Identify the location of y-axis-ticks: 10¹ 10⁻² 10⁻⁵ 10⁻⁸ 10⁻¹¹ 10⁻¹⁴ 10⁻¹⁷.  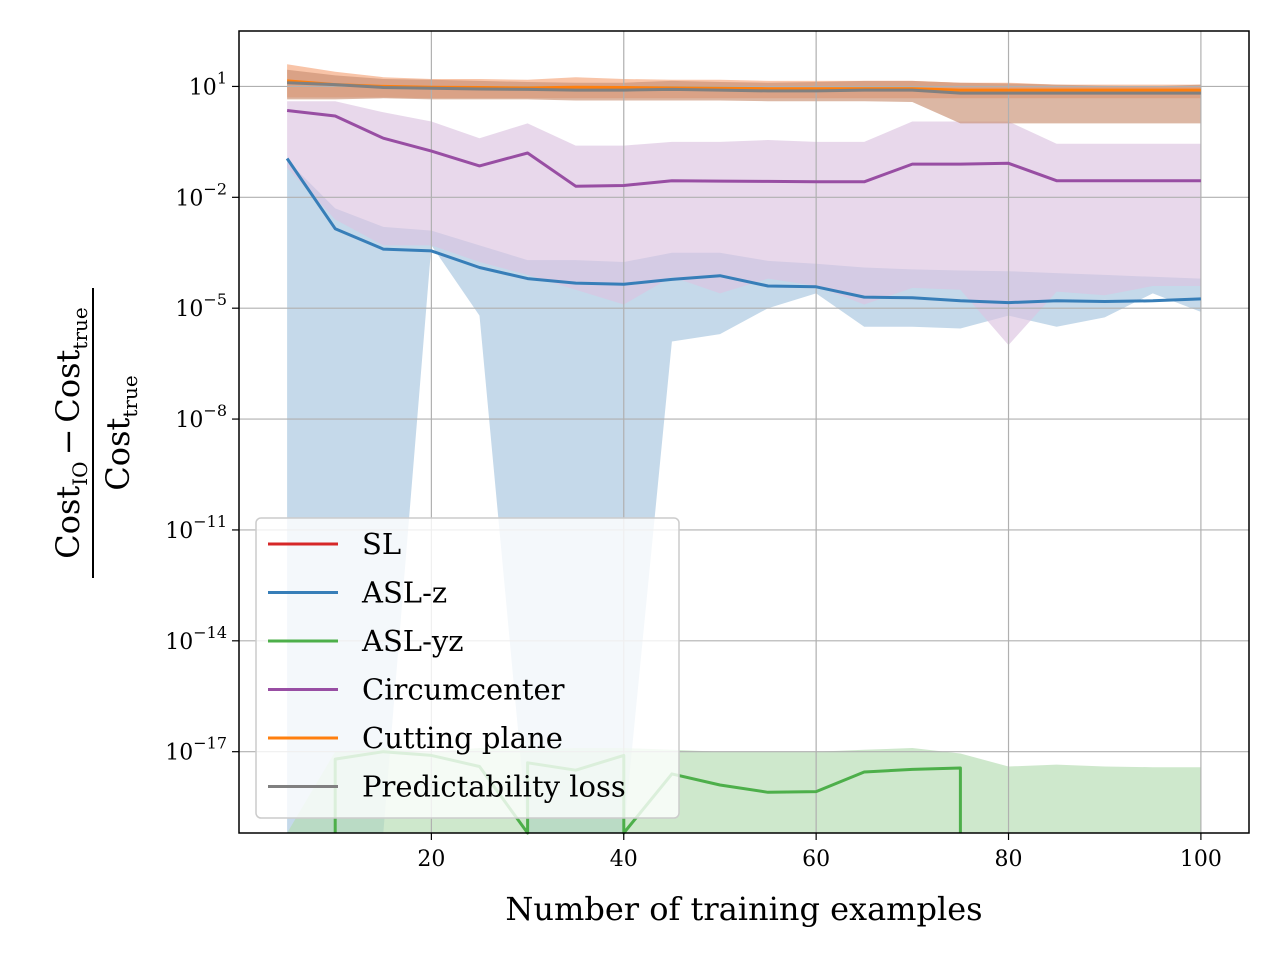
(202, 417).